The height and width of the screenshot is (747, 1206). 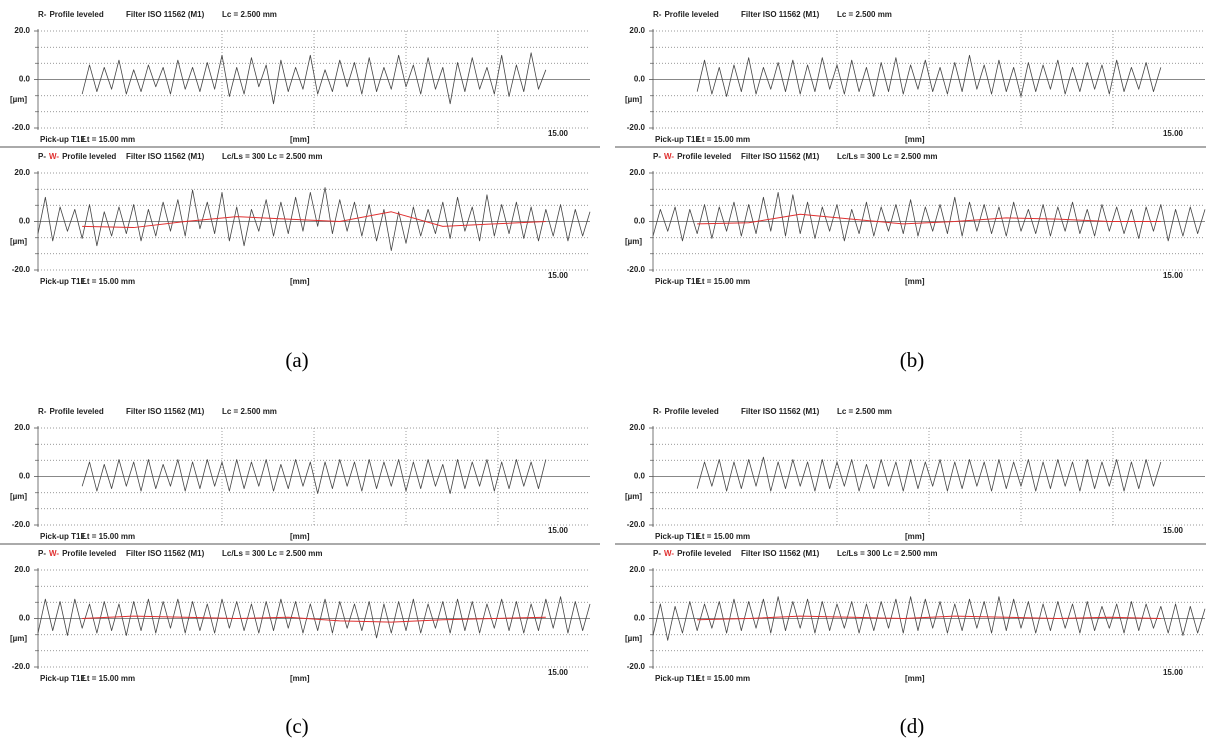 What do you see at coordinates (296, 360) in the screenshot?
I see `caption: (a)` at bounding box center [296, 360].